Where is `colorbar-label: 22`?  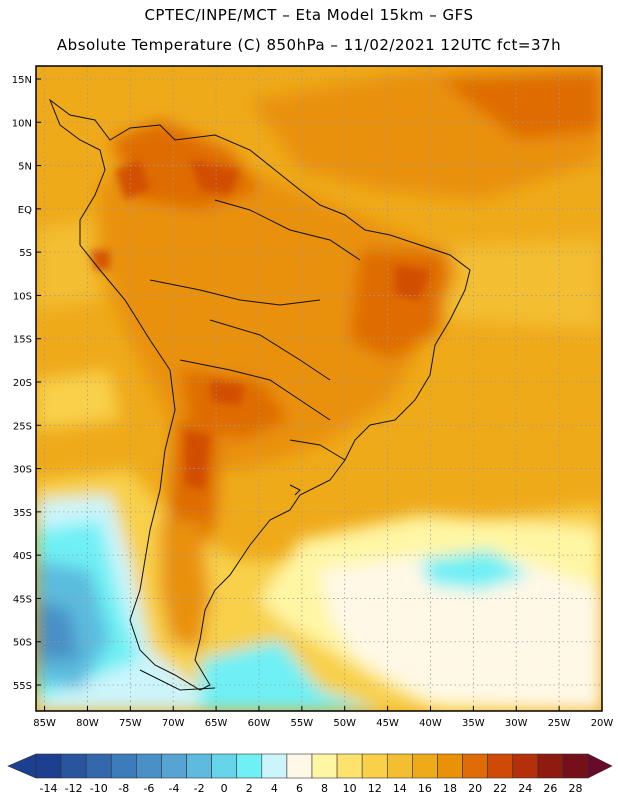 colorbar-label: 22 is located at coordinates (500, 788).